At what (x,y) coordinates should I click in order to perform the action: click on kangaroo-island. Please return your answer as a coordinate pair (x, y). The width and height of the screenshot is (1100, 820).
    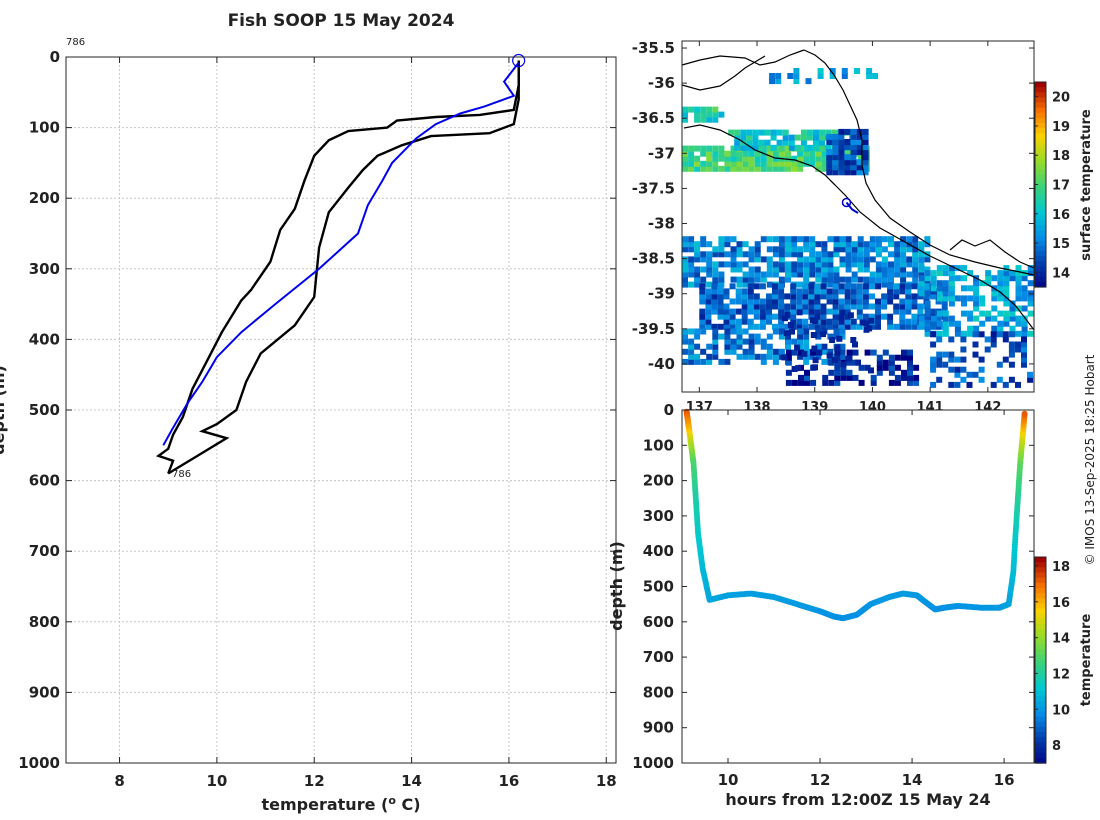
    Looking at the image, I should click on (759, 155).